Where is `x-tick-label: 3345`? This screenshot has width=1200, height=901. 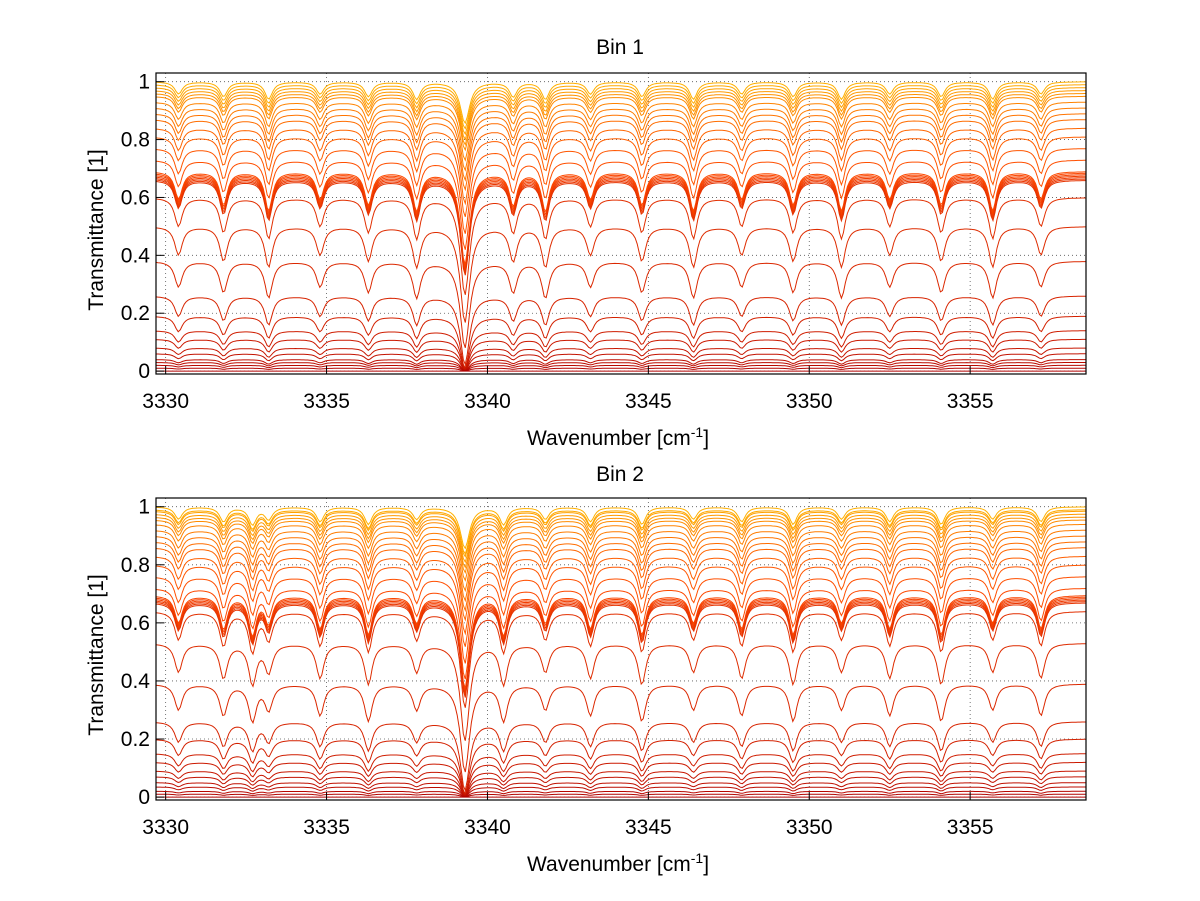 x-tick-label: 3345 is located at coordinates (648, 401).